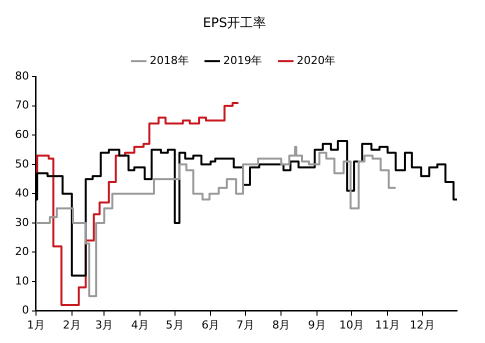 Image resolution: width=485 pixels, height=343 pixels. Describe the element at coordinates (387, 325) in the screenshot. I see `x-tick-label: 11月` at that location.